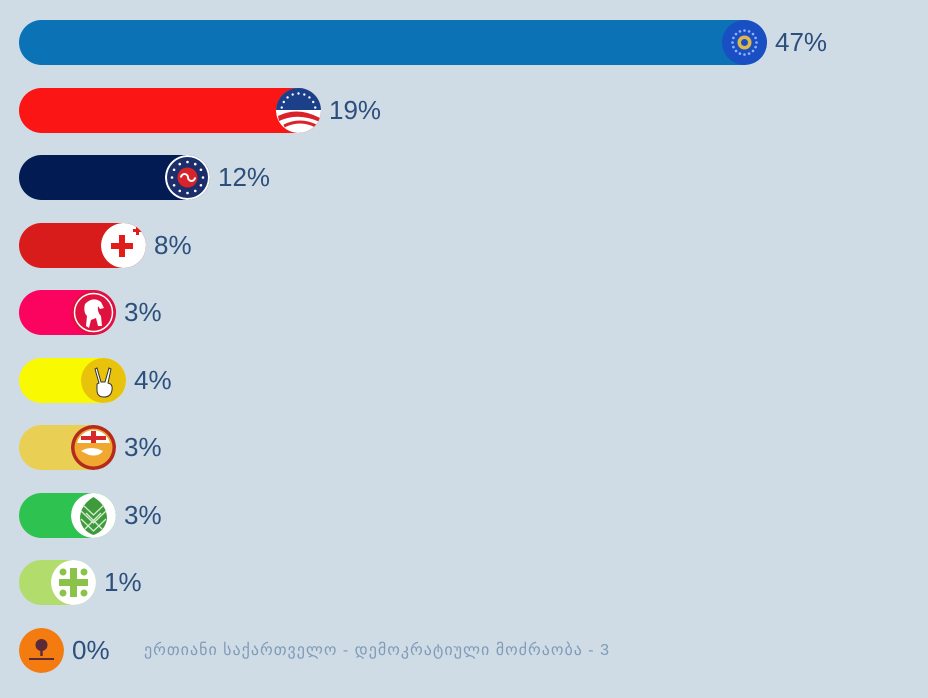  I want to click on data-label: 12%, so click(244, 177).